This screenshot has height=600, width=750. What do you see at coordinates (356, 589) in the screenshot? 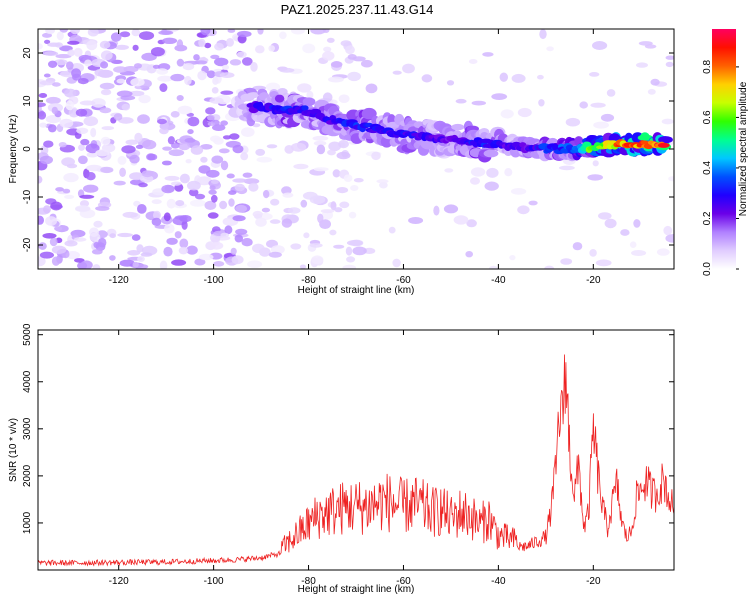
I see `snr-x-label: Height of straight line (km)` at bounding box center [356, 589].